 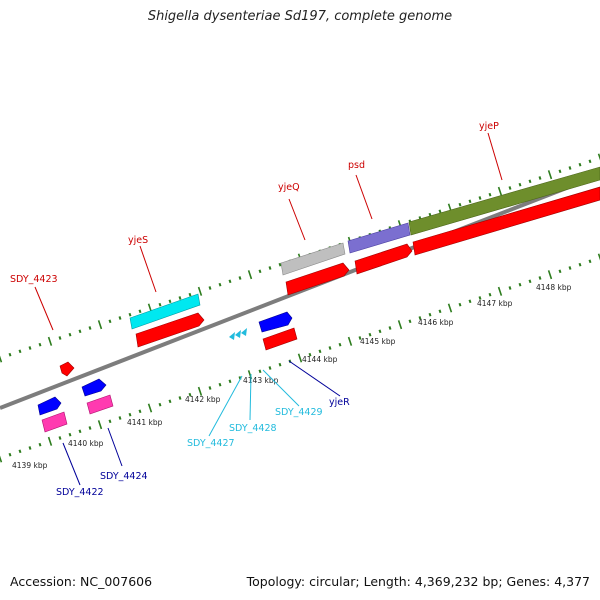 What do you see at coordinates (232, 336) in the screenshot?
I see `gene-SDY_4427-arrow` at bounding box center [232, 336].